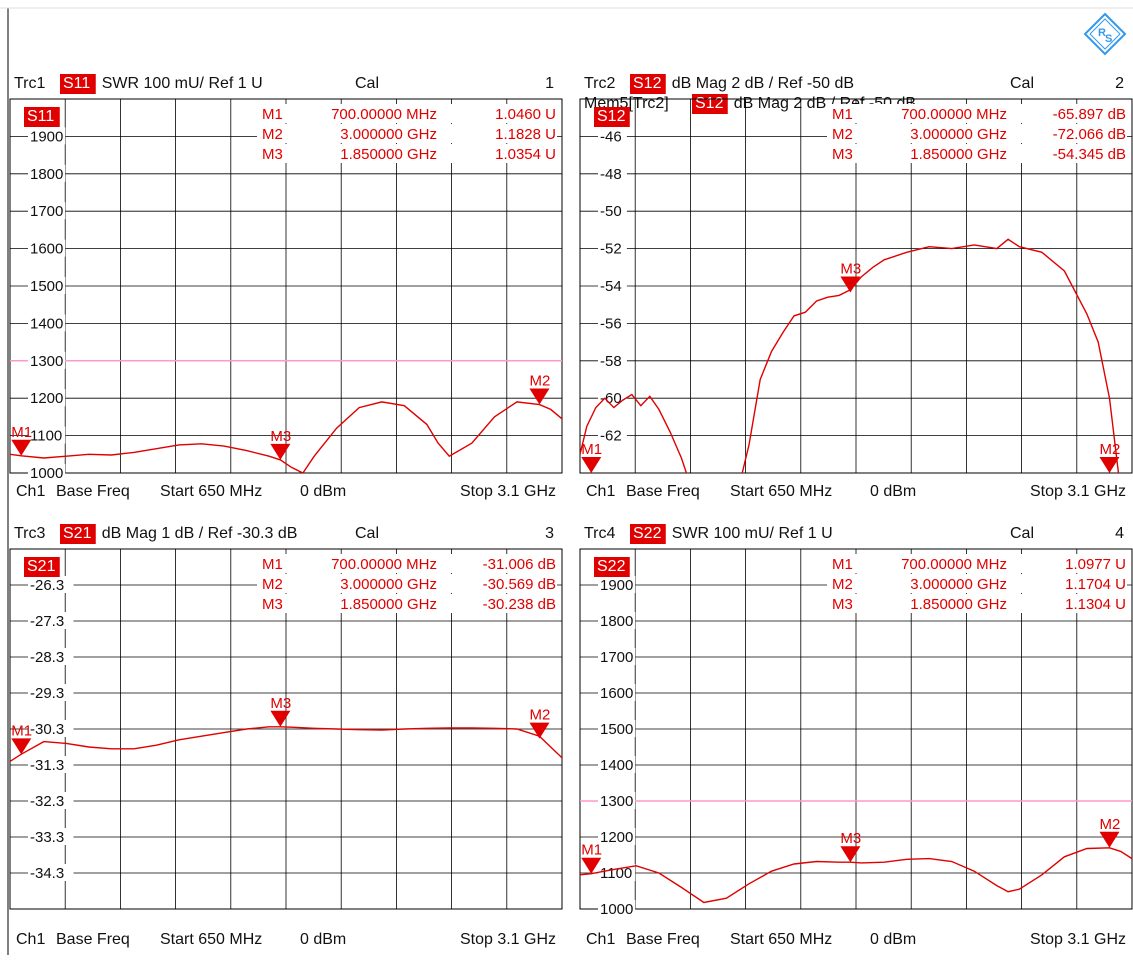  What do you see at coordinates (525, 114) in the screenshot?
I see `marker-readout-value: 1.0460 U` at bounding box center [525, 114].